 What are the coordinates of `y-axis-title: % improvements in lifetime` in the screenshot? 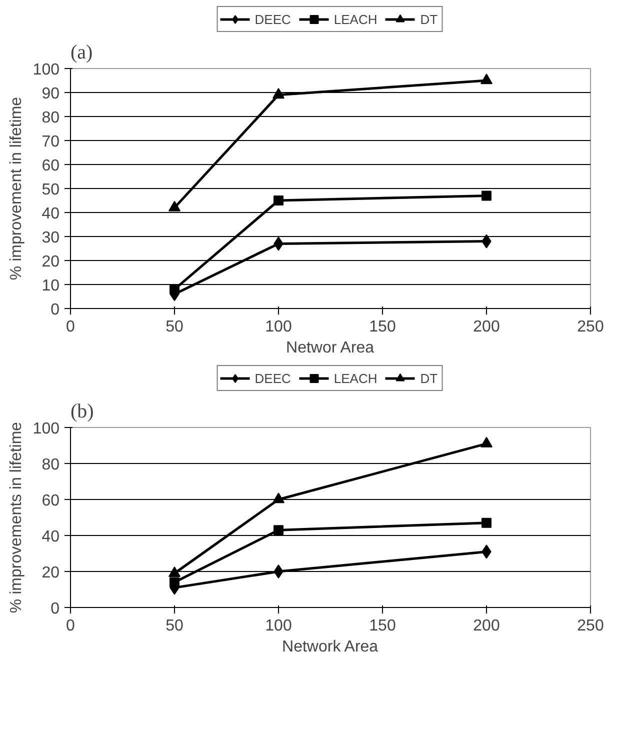 It's located at (16, 518).